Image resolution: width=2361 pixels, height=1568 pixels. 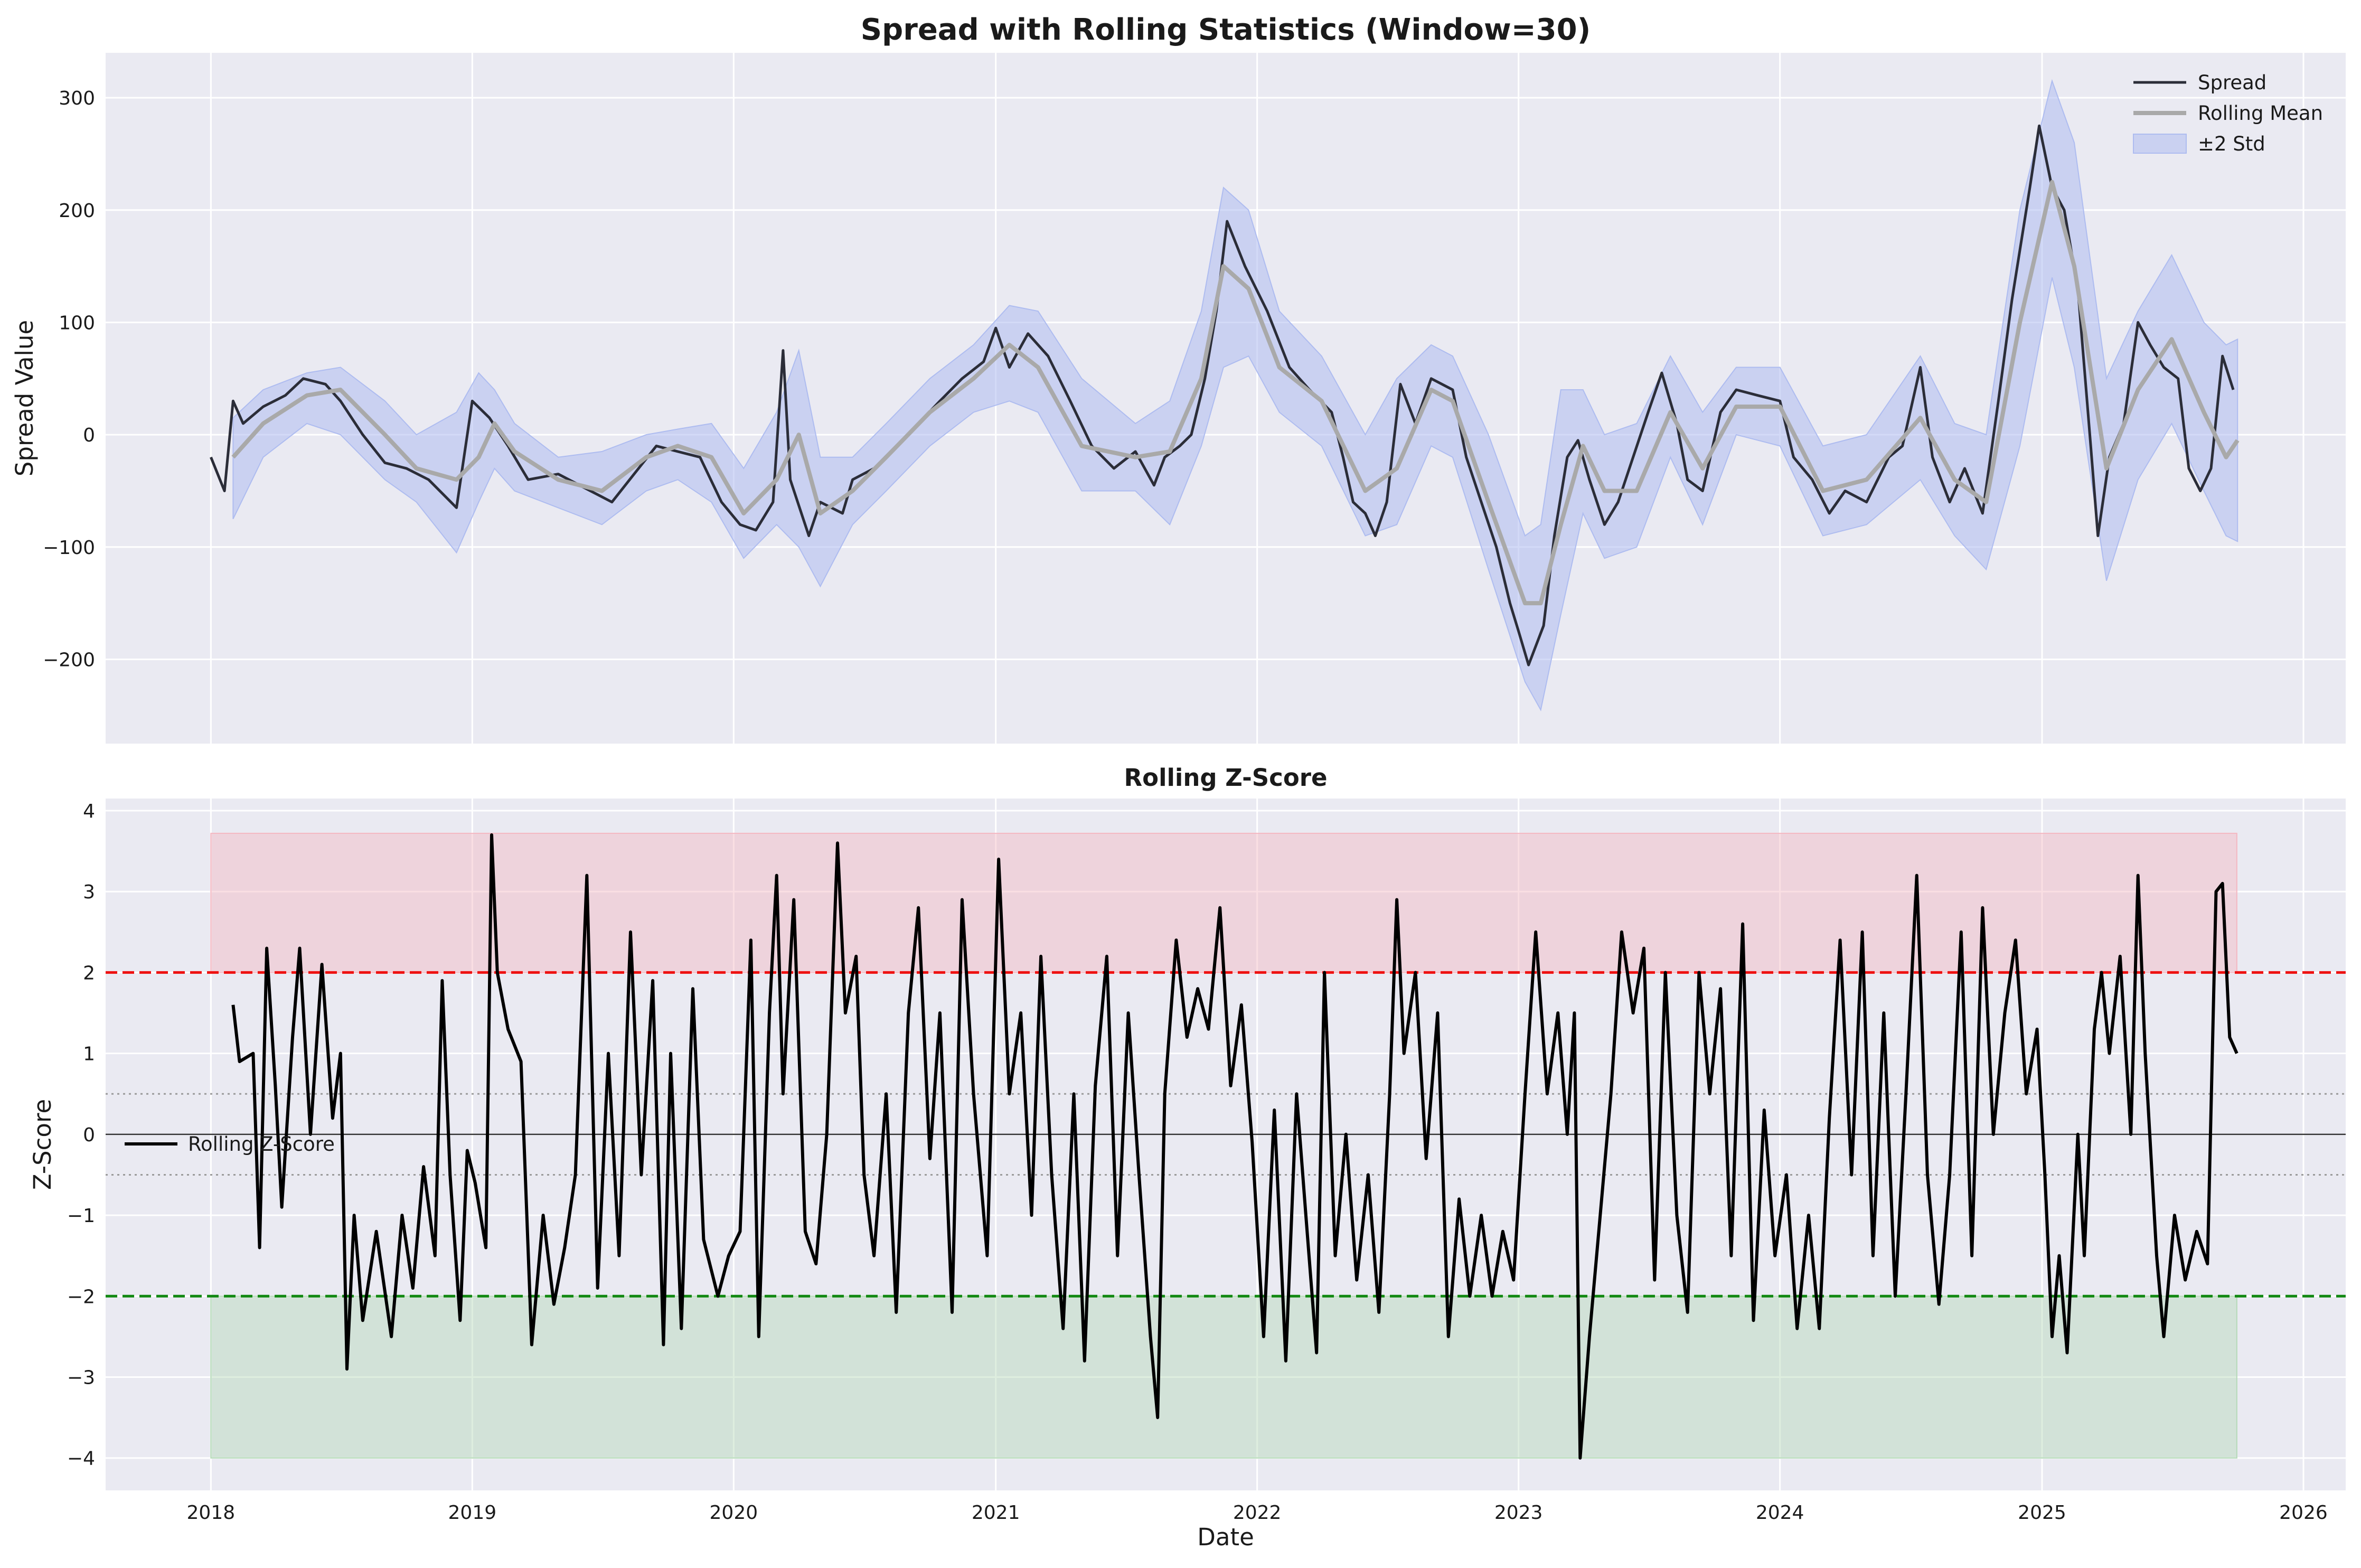 What do you see at coordinates (89, 892) in the screenshot?
I see `zscore-y-tick-label: 3` at bounding box center [89, 892].